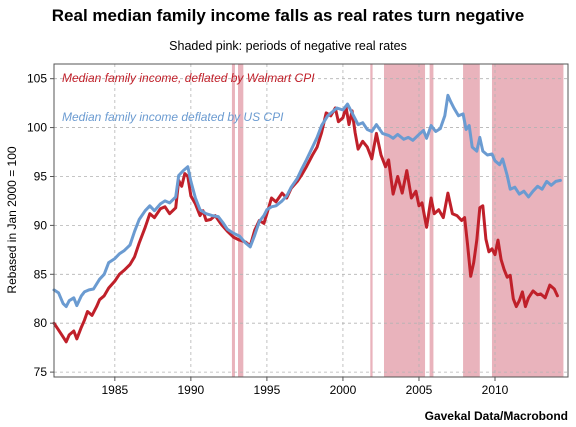 The width and height of the screenshot is (576, 427). I want to click on x-tick-label-2010: 2010, so click(495, 390).